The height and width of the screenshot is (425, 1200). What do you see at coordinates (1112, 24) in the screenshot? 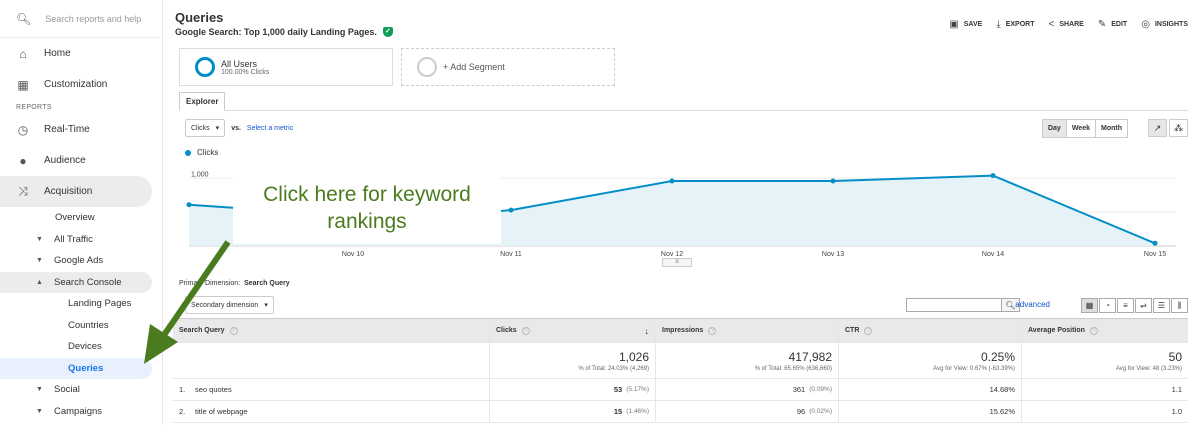
I see `edit-button: ✎ EDIT` at bounding box center [1112, 24].